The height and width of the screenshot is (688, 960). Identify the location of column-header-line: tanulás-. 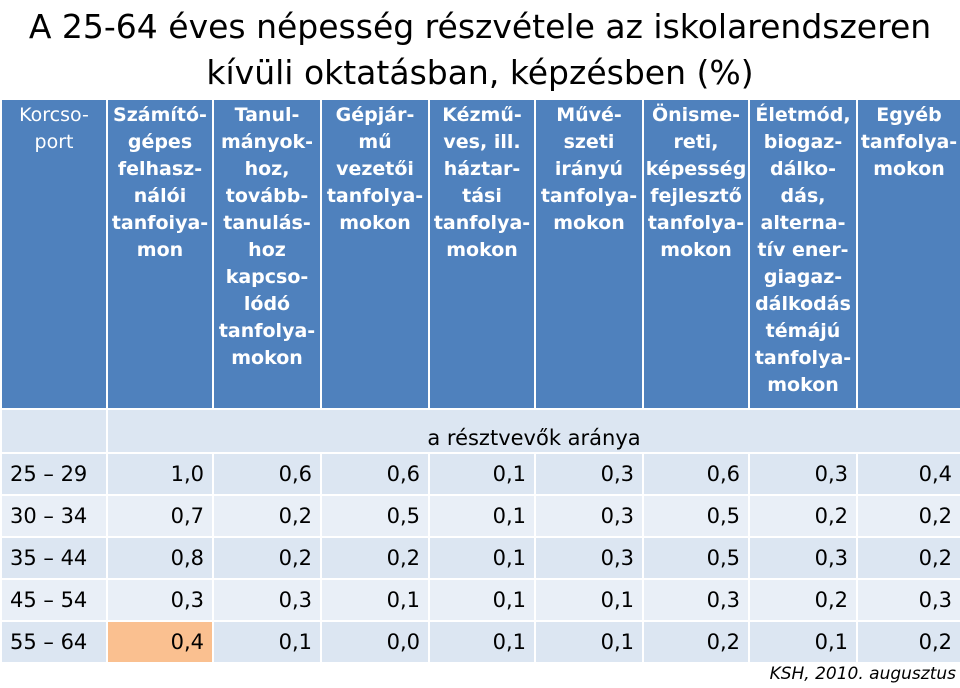
(267, 223).